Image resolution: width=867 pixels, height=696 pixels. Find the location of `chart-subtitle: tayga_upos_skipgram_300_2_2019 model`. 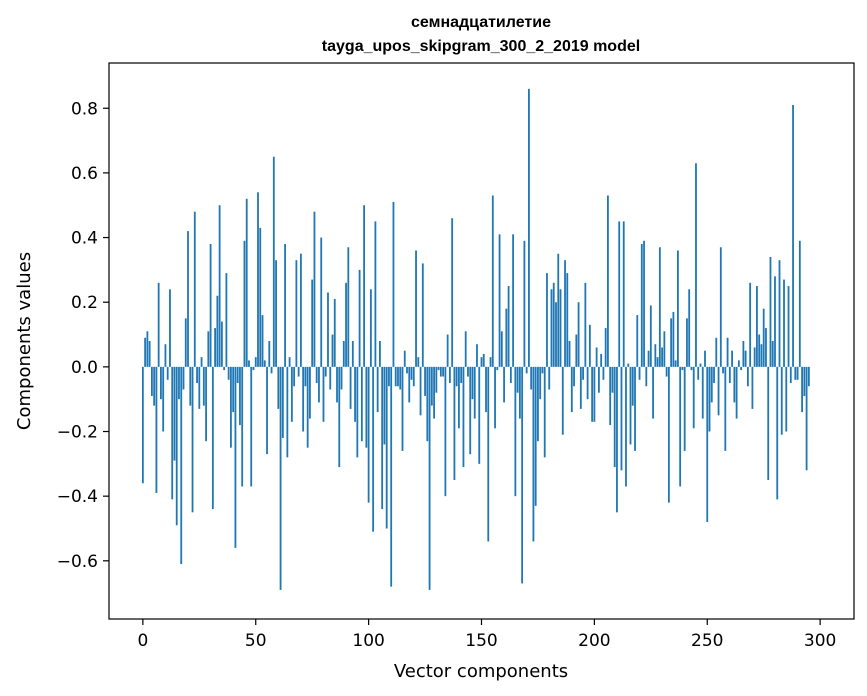

chart-subtitle: tayga_upos_skipgram_300_2_2019 model is located at coordinates (481, 46).